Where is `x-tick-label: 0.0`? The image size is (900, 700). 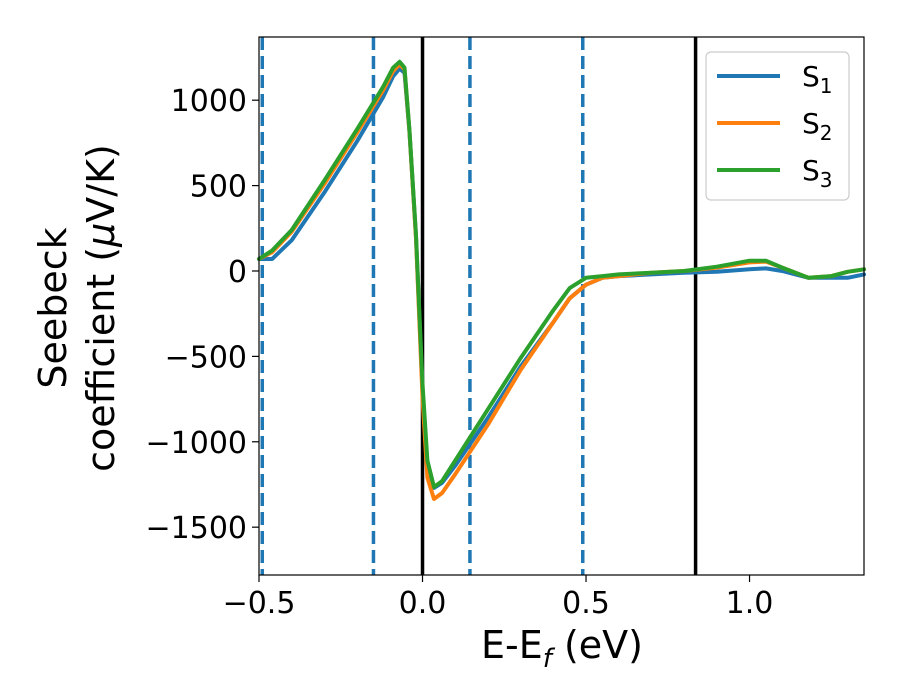
x-tick-label: 0.0 is located at coordinates (423, 603).